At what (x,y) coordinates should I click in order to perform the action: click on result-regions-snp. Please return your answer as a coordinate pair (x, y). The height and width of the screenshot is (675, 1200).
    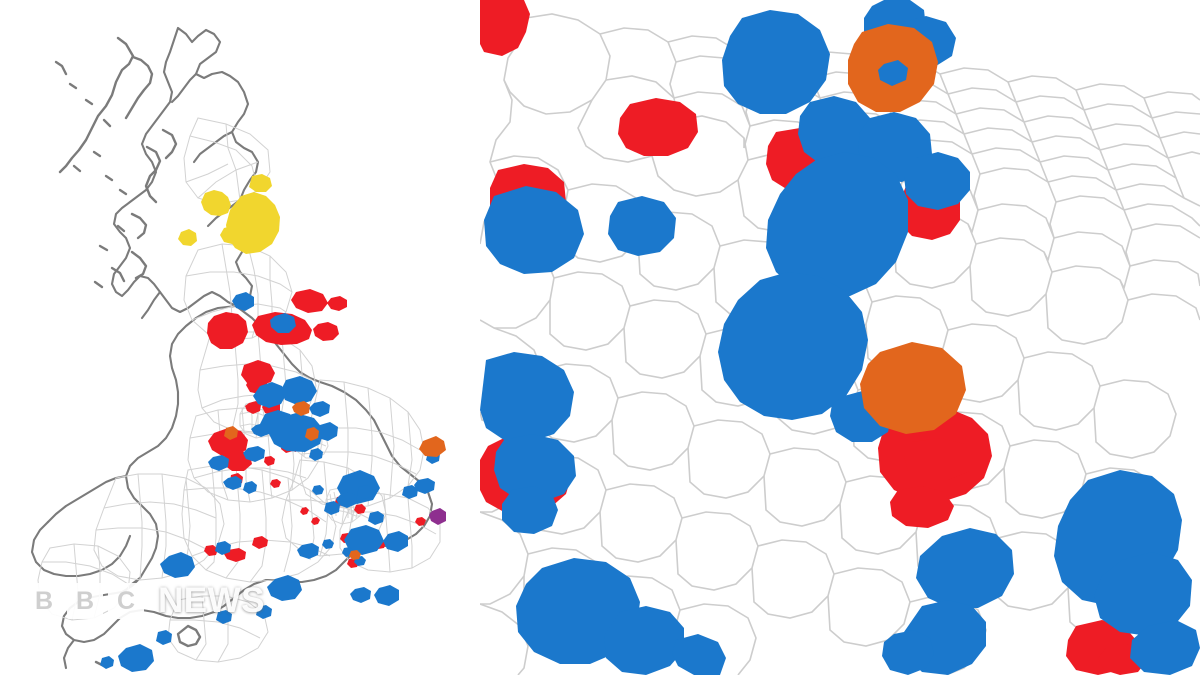
    Looking at the image, I should click on (229, 214).